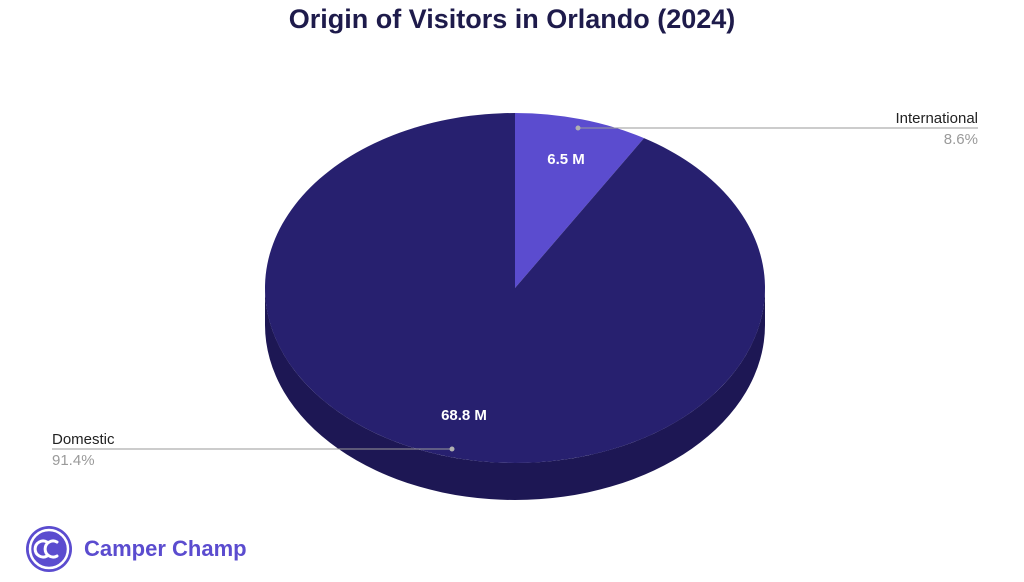 This screenshot has width=1024, height=582. Describe the element at coordinates (566, 159) in the screenshot. I see `slice-value-label: 6.5 M` at that location.